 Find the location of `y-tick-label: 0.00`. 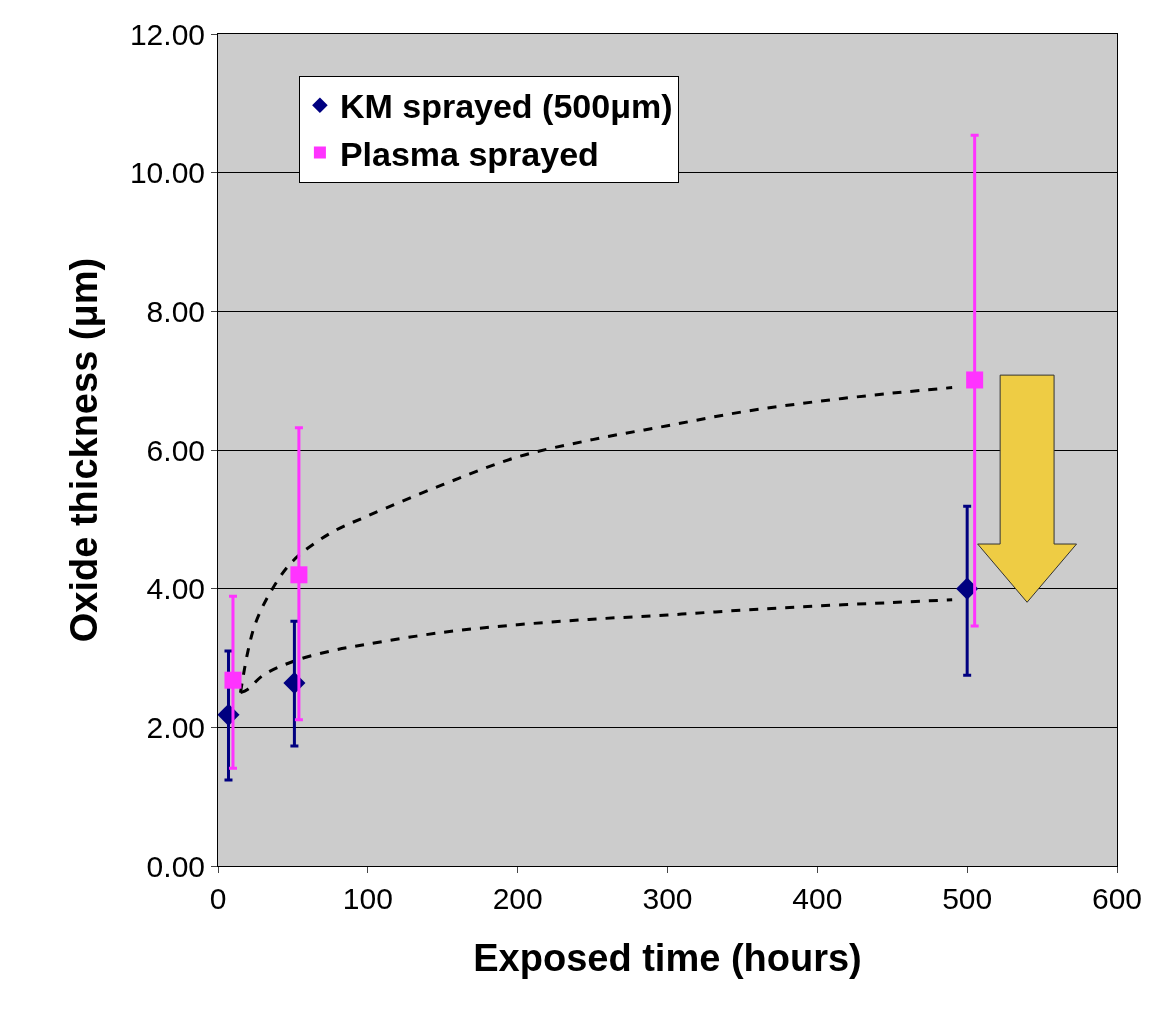

y-tick-label: 0.00 is located at coordinates (175, 866).